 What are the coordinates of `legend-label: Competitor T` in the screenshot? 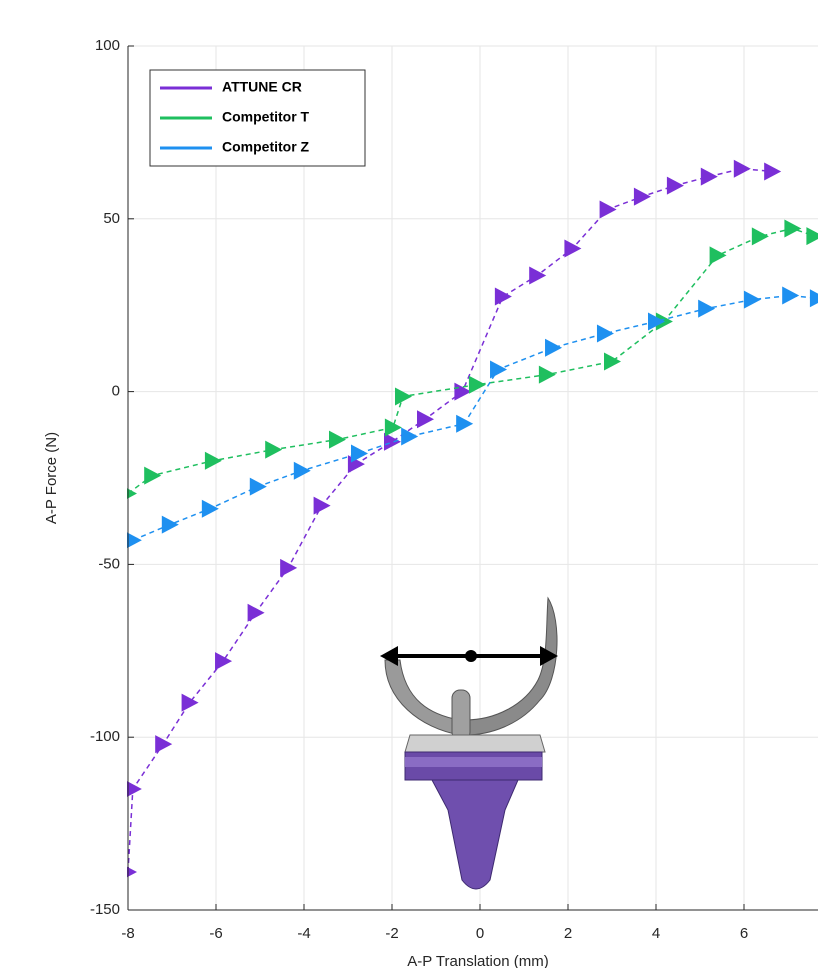 It's located at (266, 117).